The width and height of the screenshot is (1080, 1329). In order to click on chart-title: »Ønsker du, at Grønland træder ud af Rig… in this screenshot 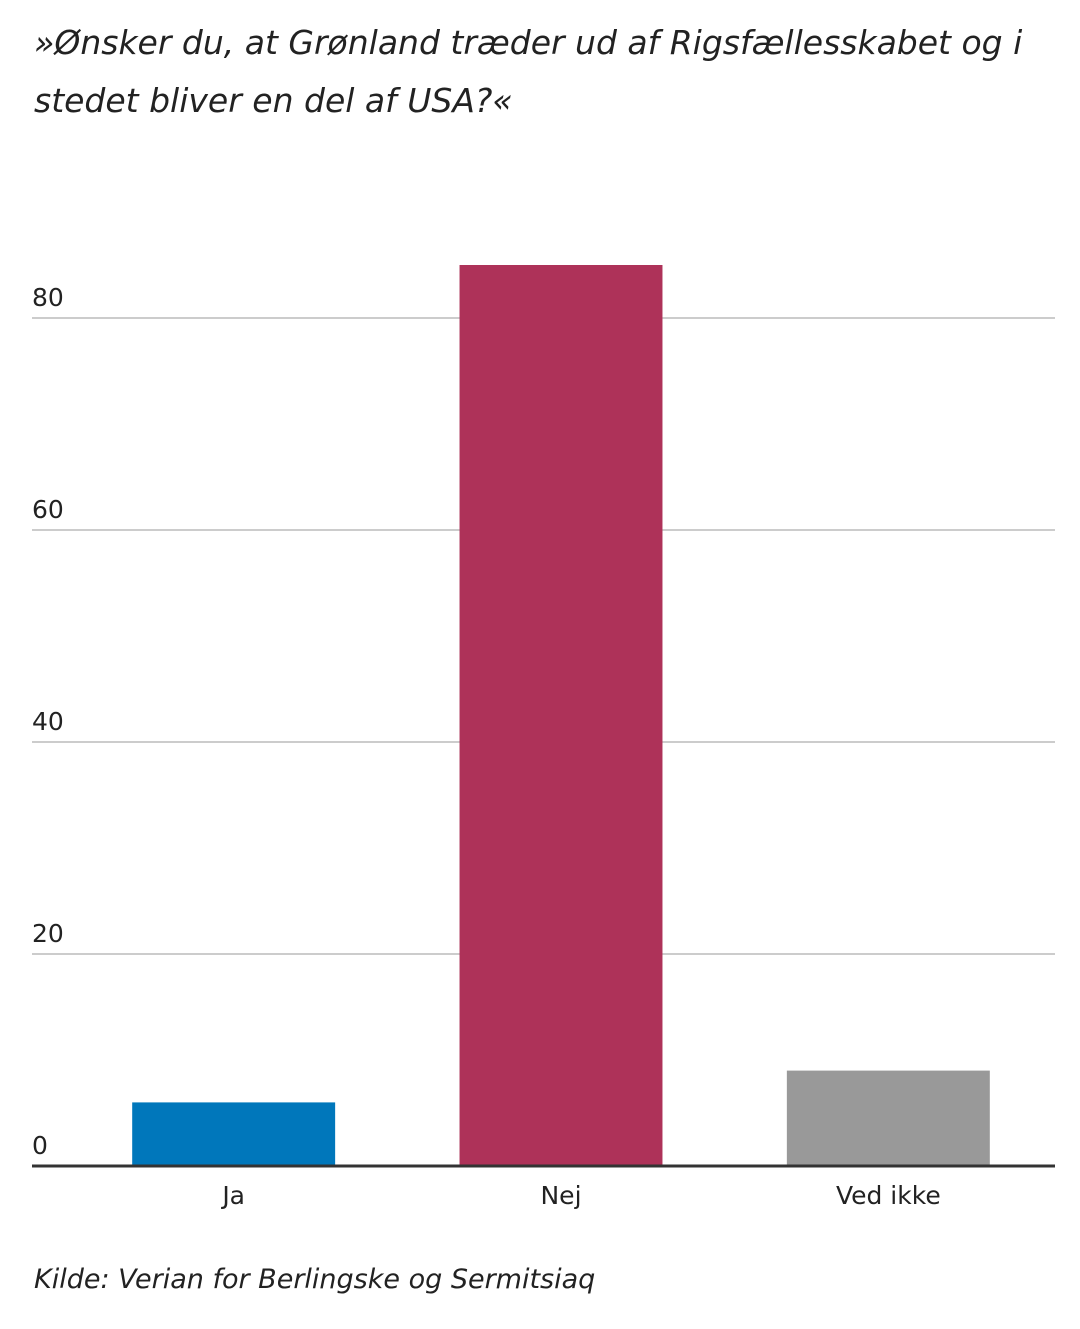, I will do `click(528, 71)`.